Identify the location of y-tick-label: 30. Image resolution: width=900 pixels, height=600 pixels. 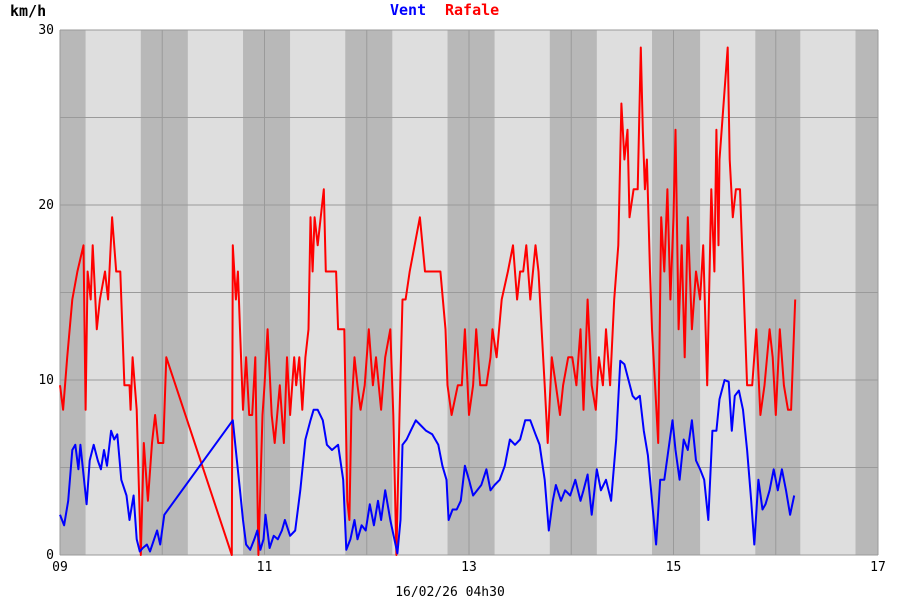
(46, 30).